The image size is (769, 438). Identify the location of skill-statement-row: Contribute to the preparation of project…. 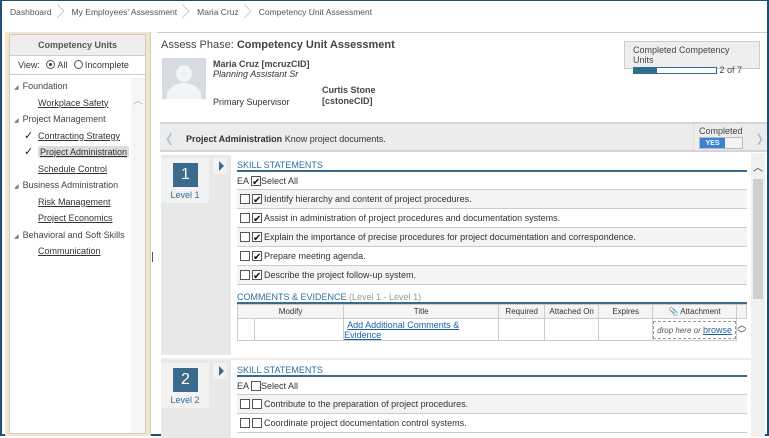
(492, 404).